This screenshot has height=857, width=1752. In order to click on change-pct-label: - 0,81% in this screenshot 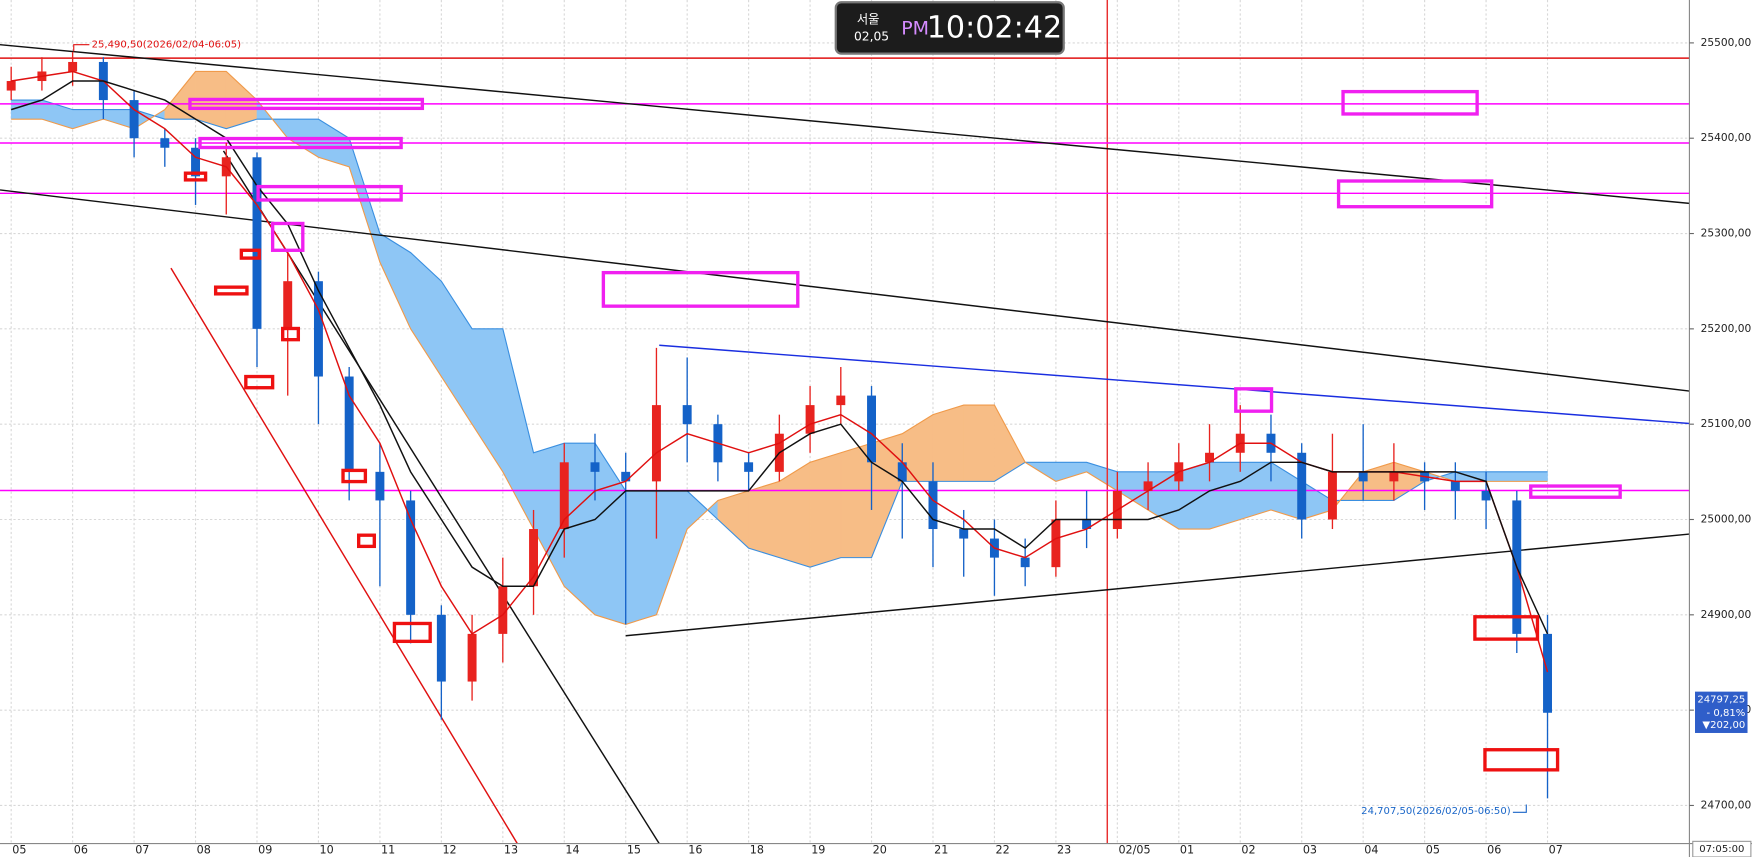, I will do `click(1726, 713)`.